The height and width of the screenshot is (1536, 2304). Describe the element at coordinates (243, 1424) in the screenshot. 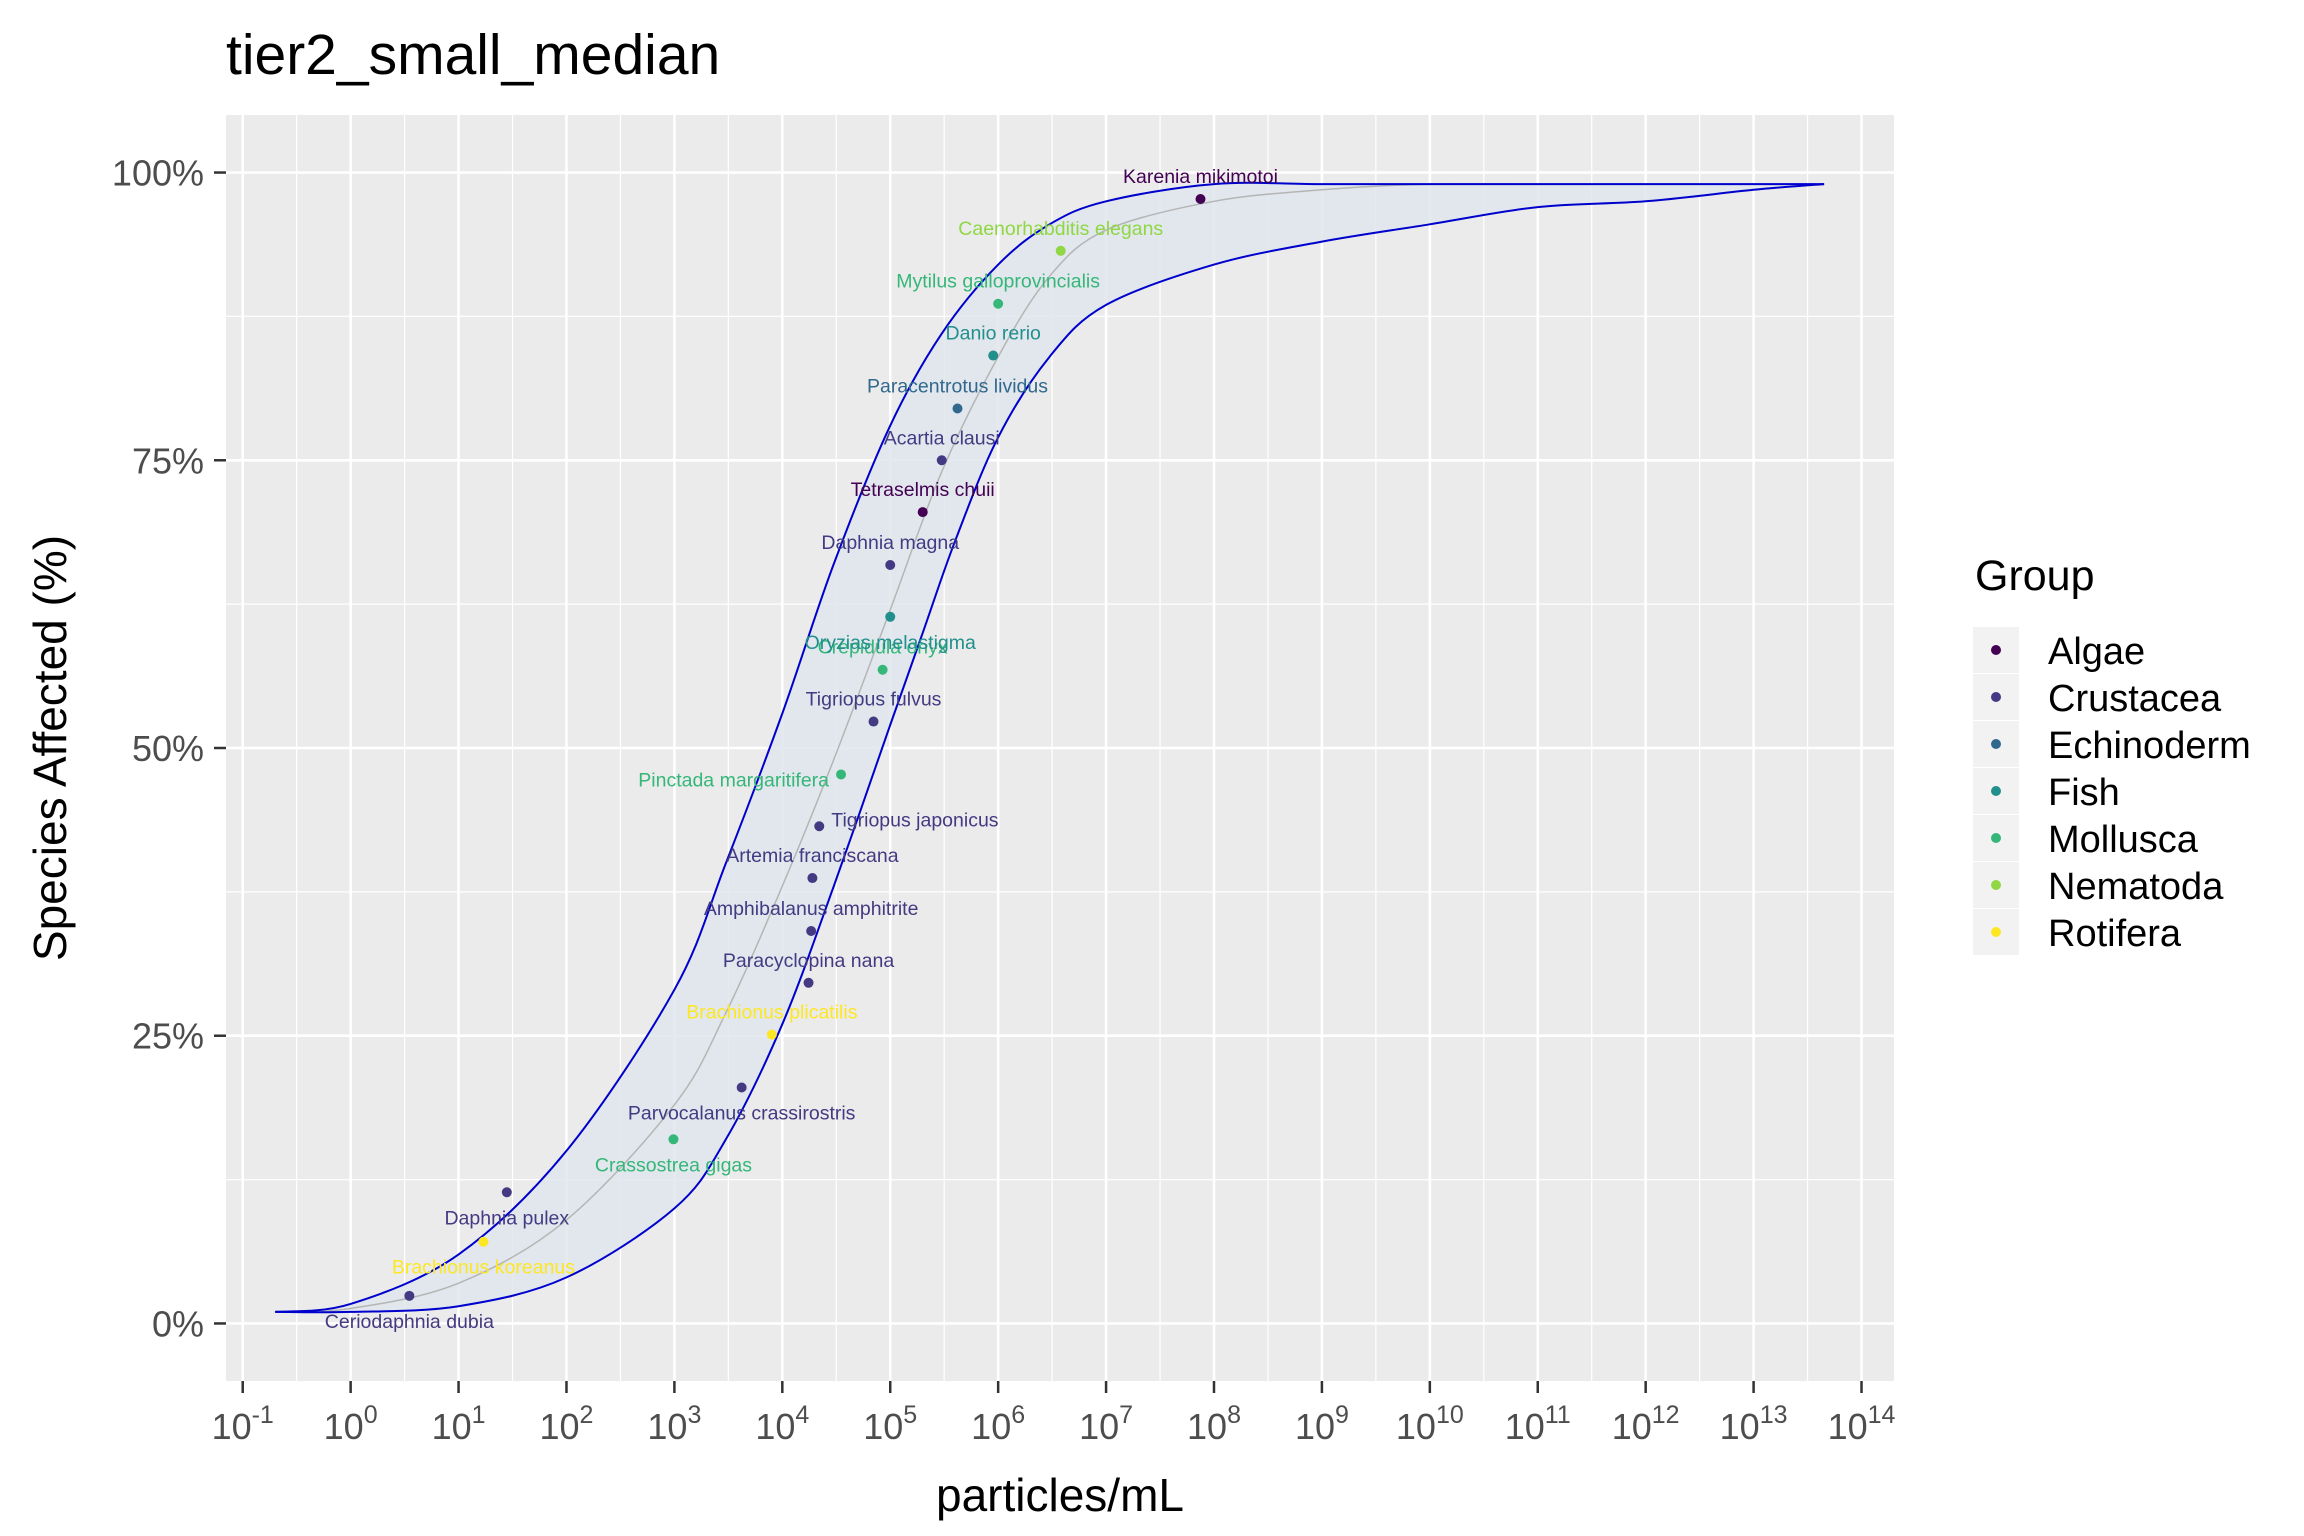

I see `x-tick-label: 10⁻¹` at that location.